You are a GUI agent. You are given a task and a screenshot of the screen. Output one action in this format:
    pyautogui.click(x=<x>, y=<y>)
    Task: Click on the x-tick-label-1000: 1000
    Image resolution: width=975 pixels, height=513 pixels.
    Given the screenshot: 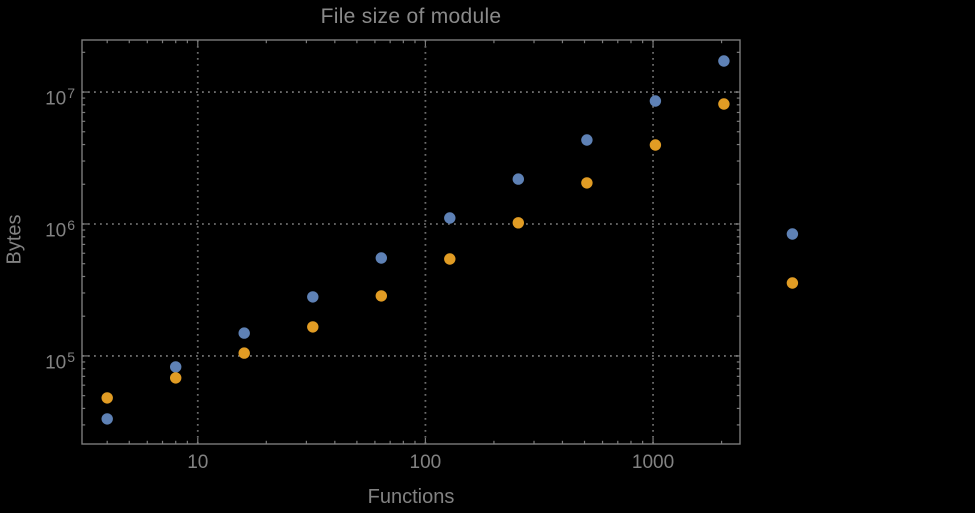 What is the action you would take?
    pyautogui.click(x=653, y=462)
    